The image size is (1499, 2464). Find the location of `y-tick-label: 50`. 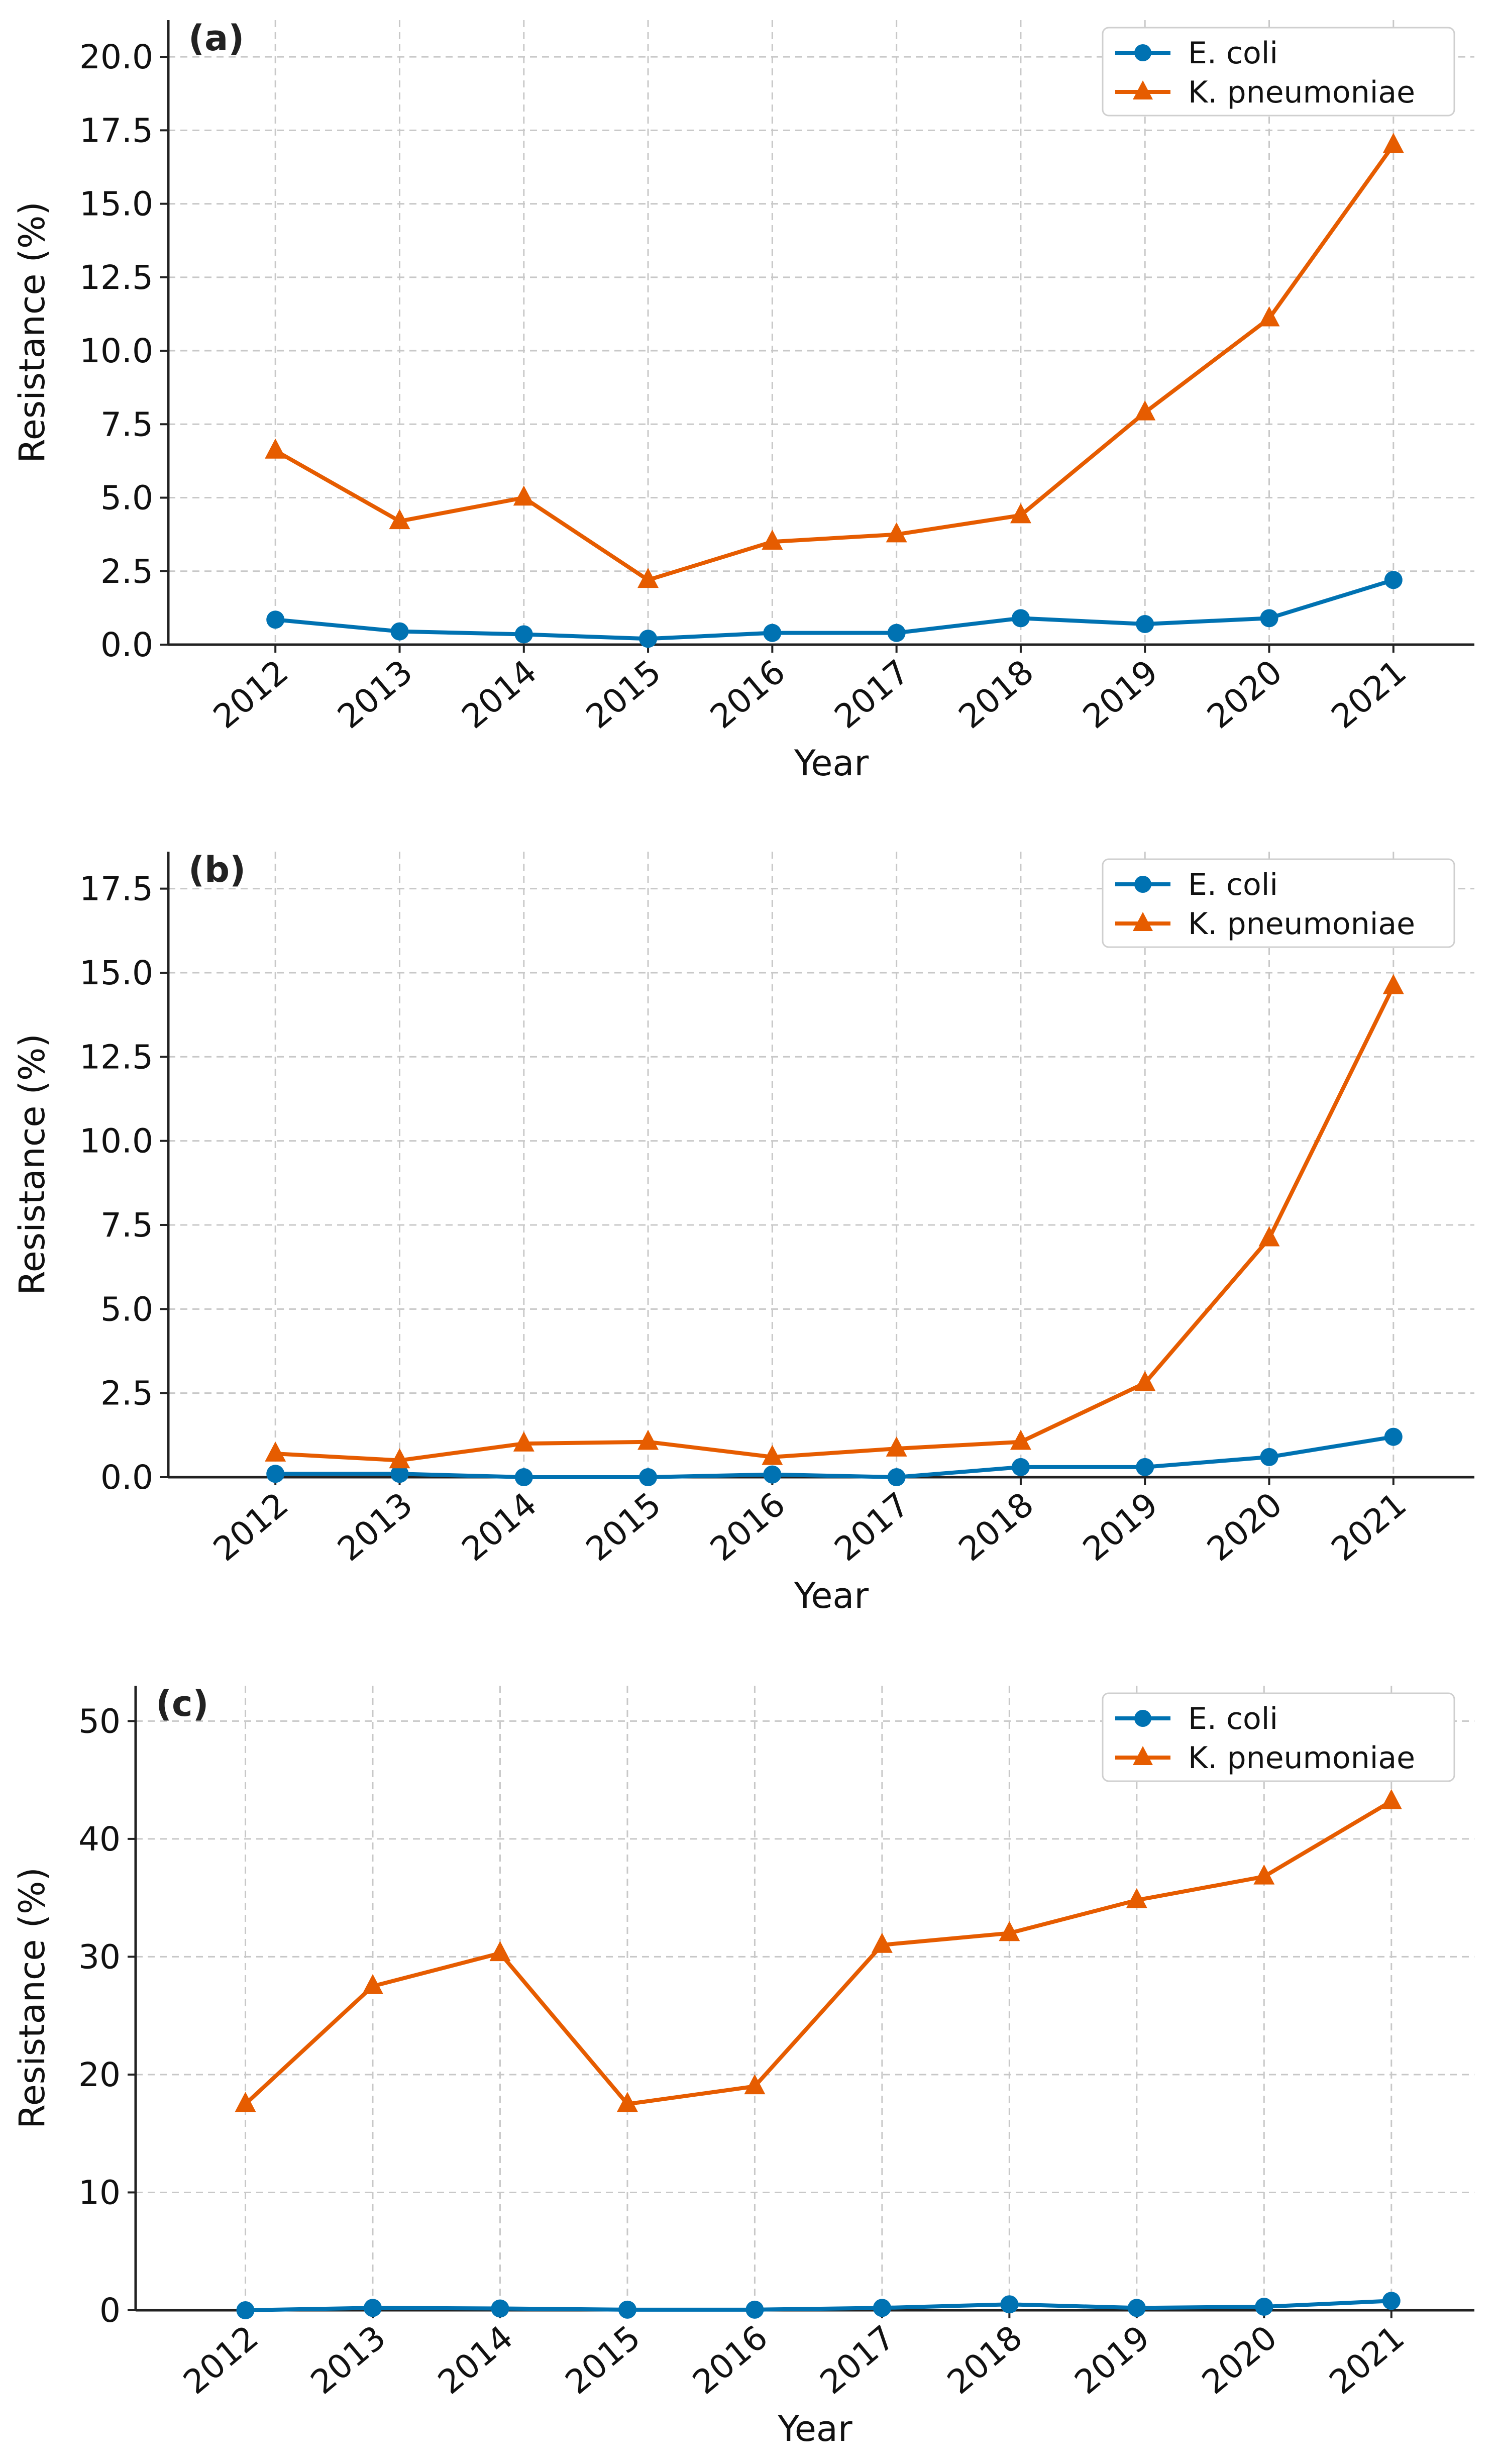

y-tick-label: 50 is located at coordinates (99, 1721).